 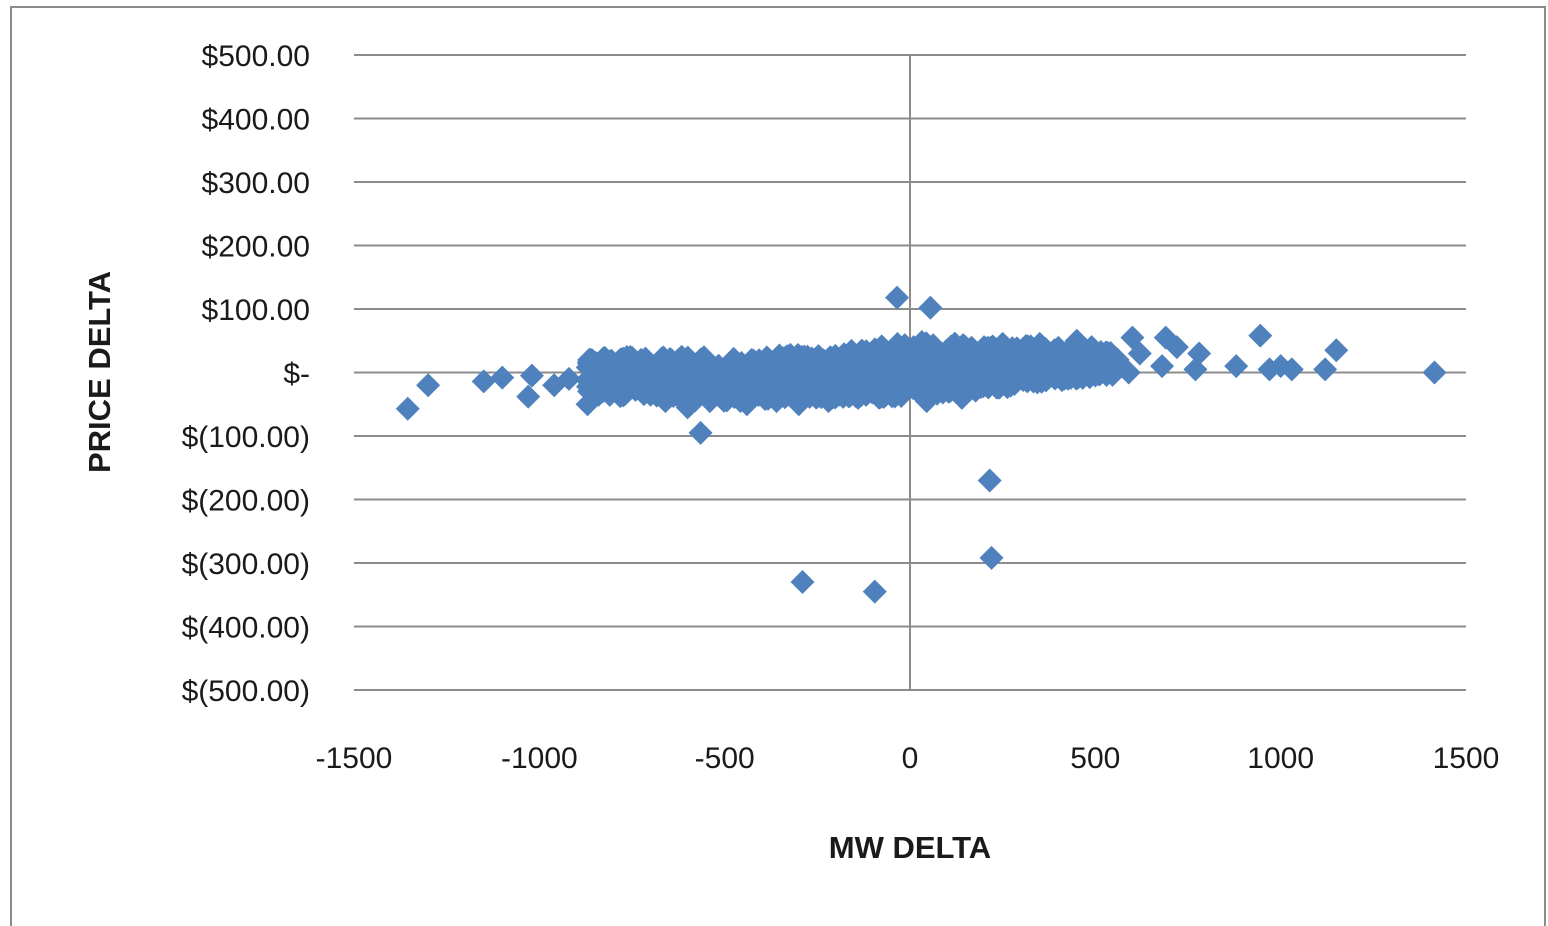 What do you see at coordinates (256, 247) in the screenshot?
I see `y-tick-label: $200.00` at bounding box center [256, 247].